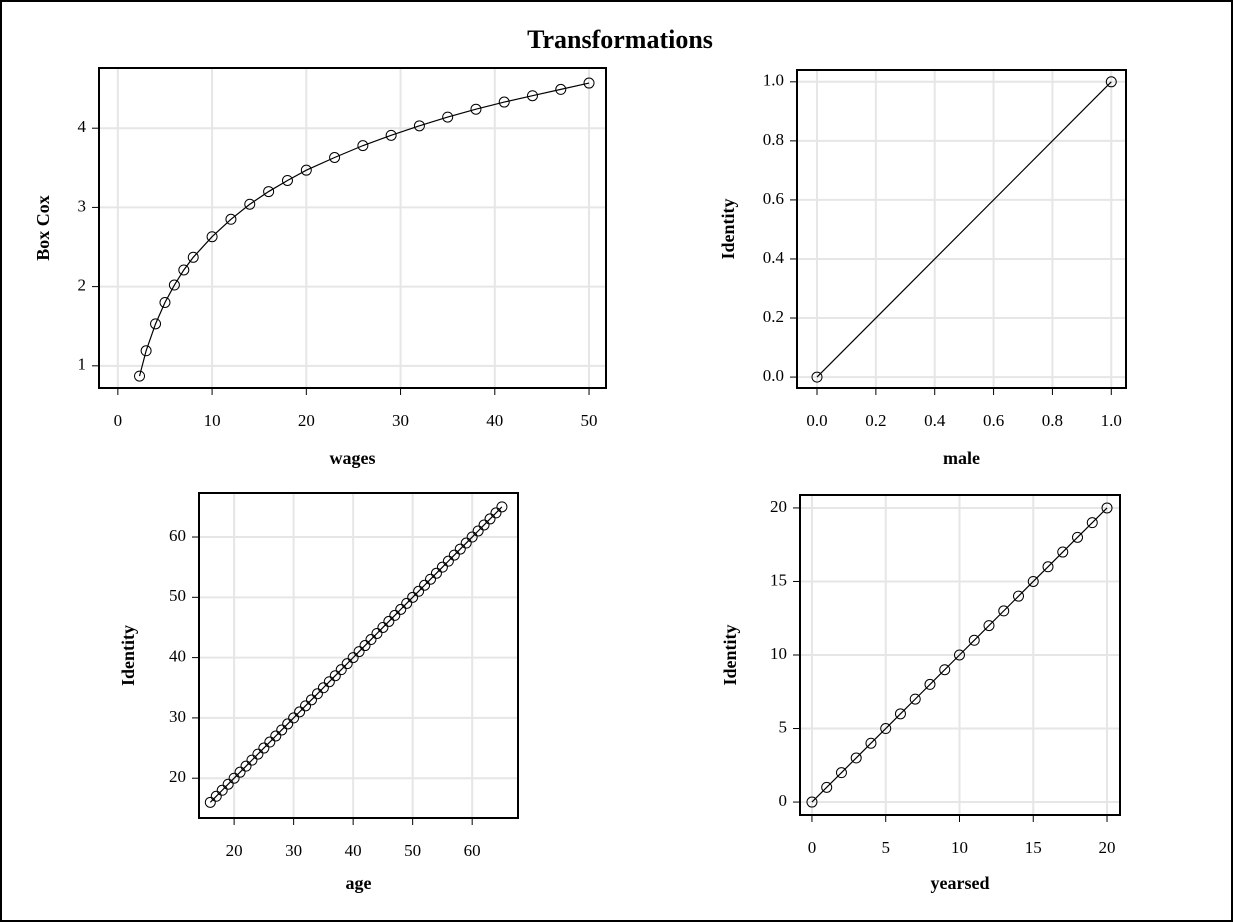  What do you see at coordinates (773, 80) in the screenshot?
I see `y-tick-label: 1.0` at bounding box center [773, 80].